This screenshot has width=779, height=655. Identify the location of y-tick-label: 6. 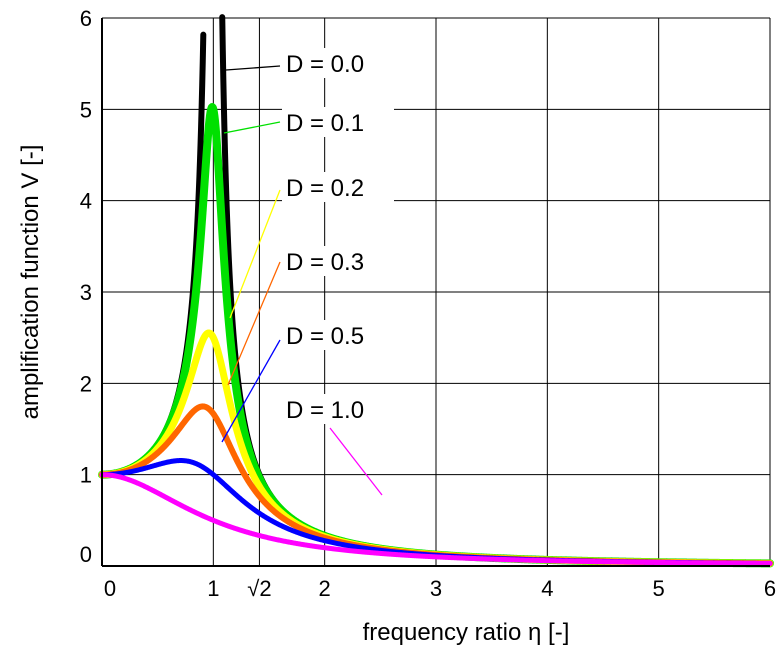
(86, 18).